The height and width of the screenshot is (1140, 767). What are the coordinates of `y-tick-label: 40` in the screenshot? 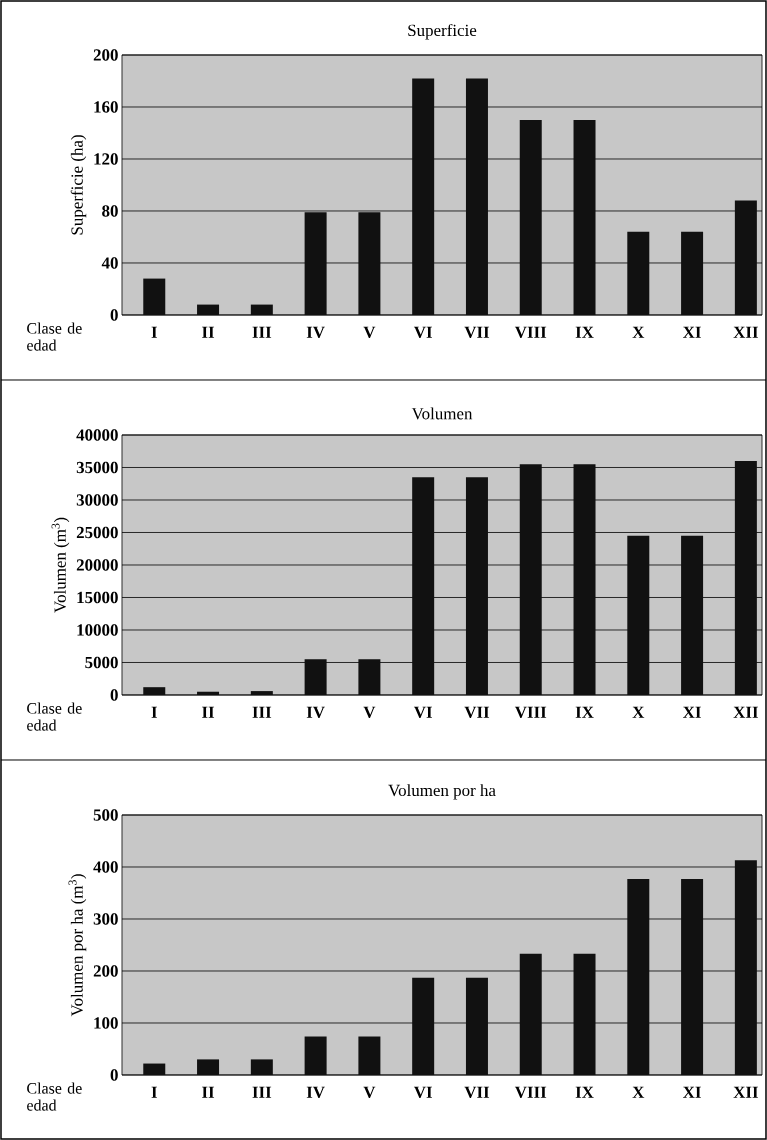 It's located at (109, 263).